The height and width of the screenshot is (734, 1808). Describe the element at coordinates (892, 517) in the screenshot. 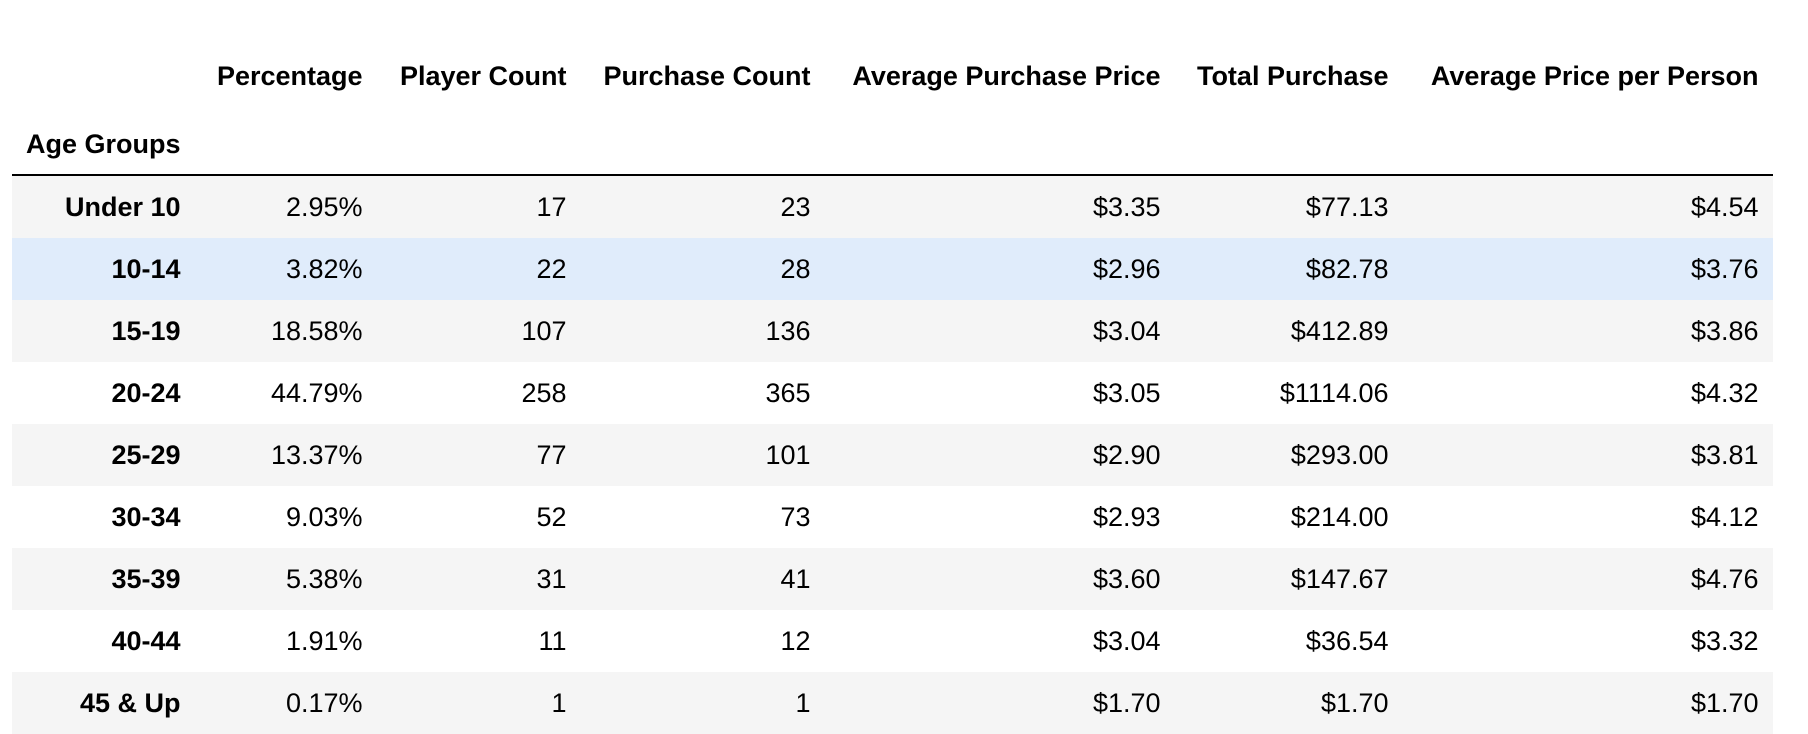

I see `table-row: 30-34 9.03% 52 73 $2.93 $214.00 $4.12` at that location.